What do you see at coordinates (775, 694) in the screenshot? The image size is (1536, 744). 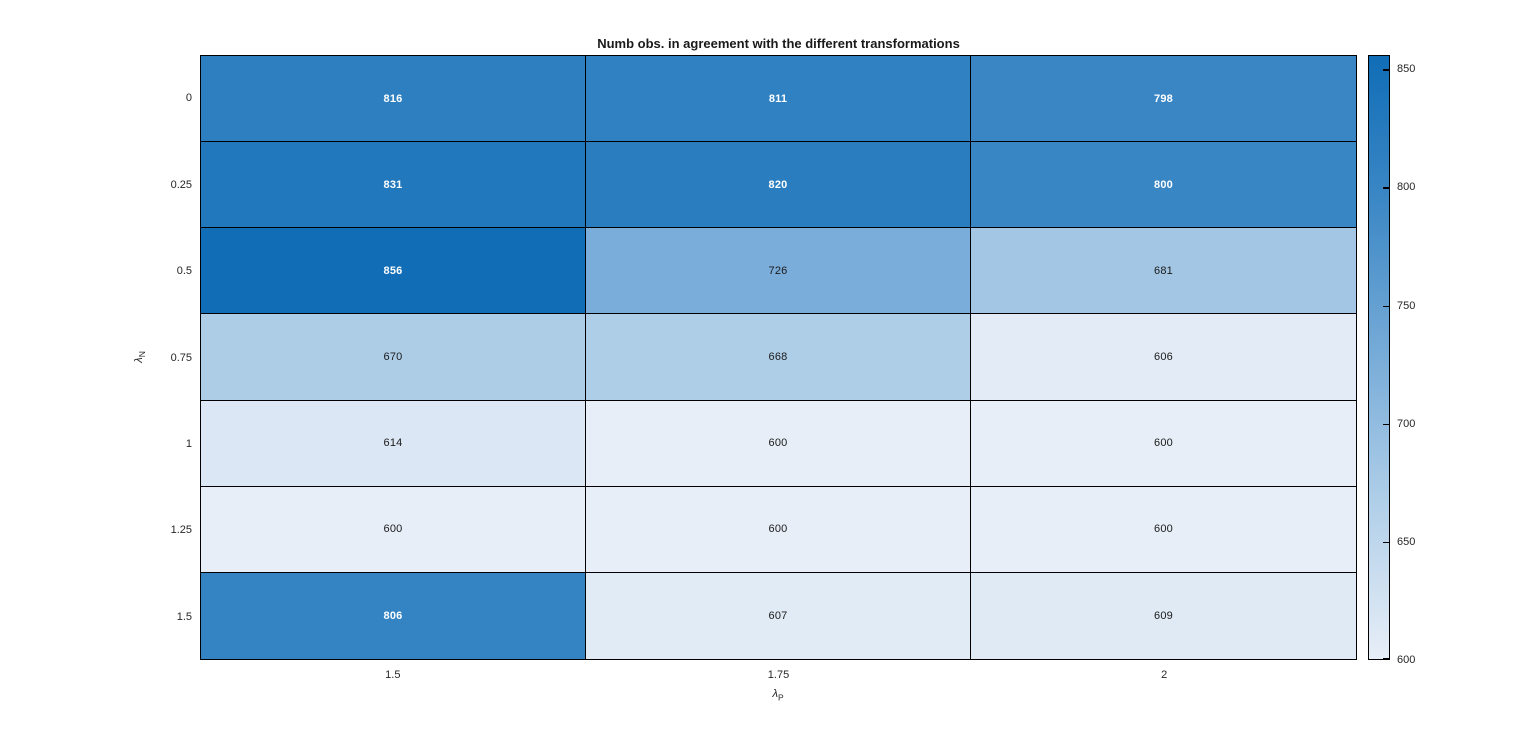 I see `x-axis-label-symbol: λ` at bounding box center [775, 694].